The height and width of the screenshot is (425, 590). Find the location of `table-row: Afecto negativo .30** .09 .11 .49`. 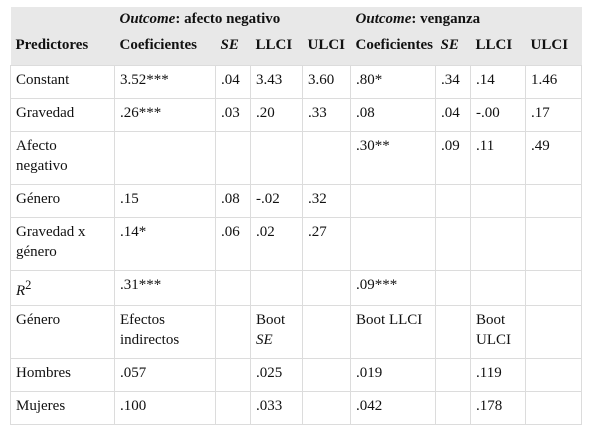

table-row: Afecto negativo .30** .09 .11 .49 is located at coordinates (296, 158).